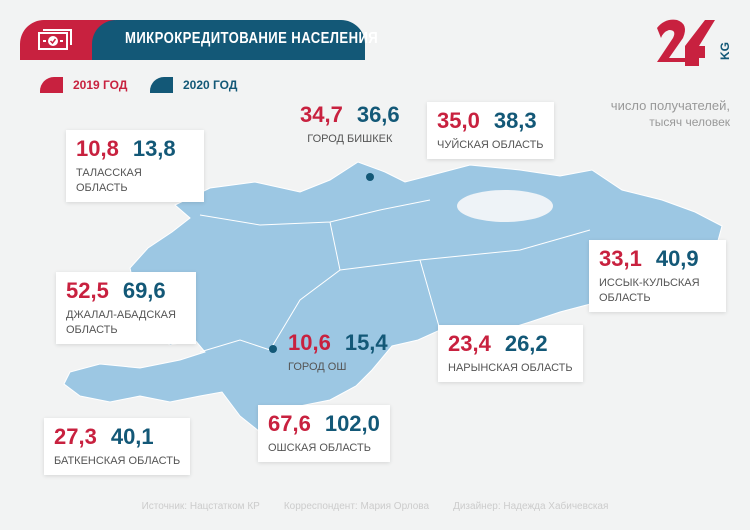  I want to click on issyk-kul-lake, so click(505, 206).